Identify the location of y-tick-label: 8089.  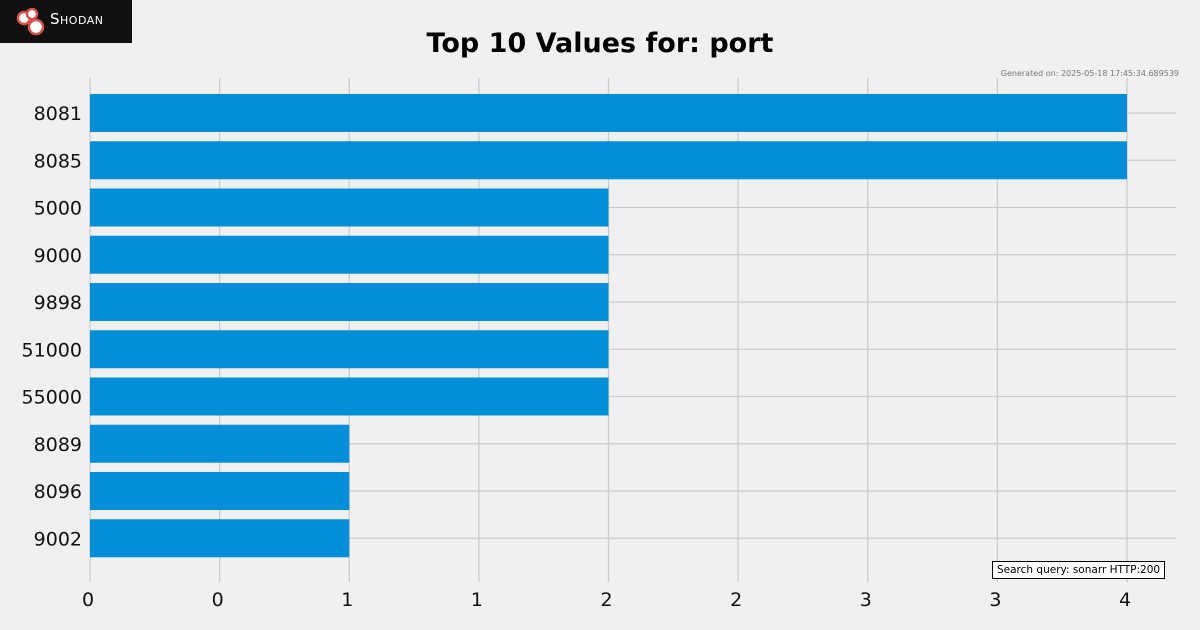
(58, 445).